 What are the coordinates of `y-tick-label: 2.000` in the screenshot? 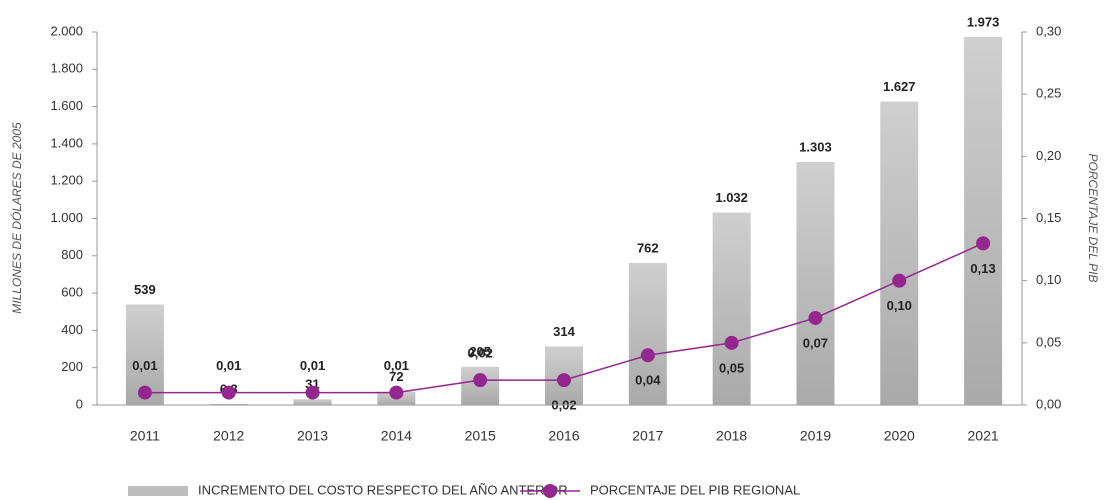 It's located at (66, 30).